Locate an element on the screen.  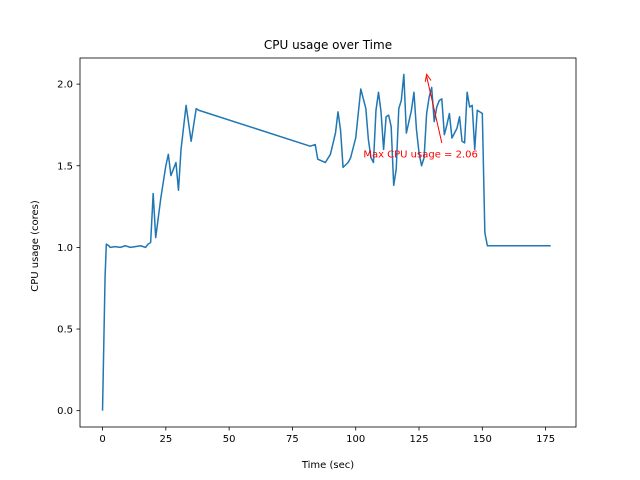
y-tick-label-3: 1.5 is located at coordinates (65, 166).